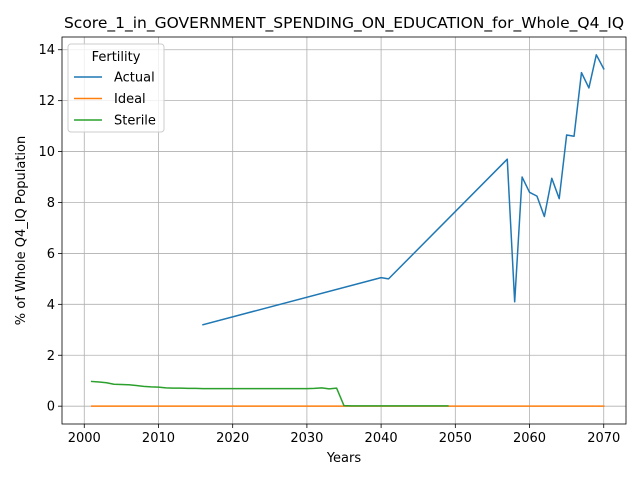 The width and height of the screenshot is (640, 480). What do you see at coordinates (306, 438) in the screenshot?
I see `x-tick-label: 2030` at bounding box center [306, 438].